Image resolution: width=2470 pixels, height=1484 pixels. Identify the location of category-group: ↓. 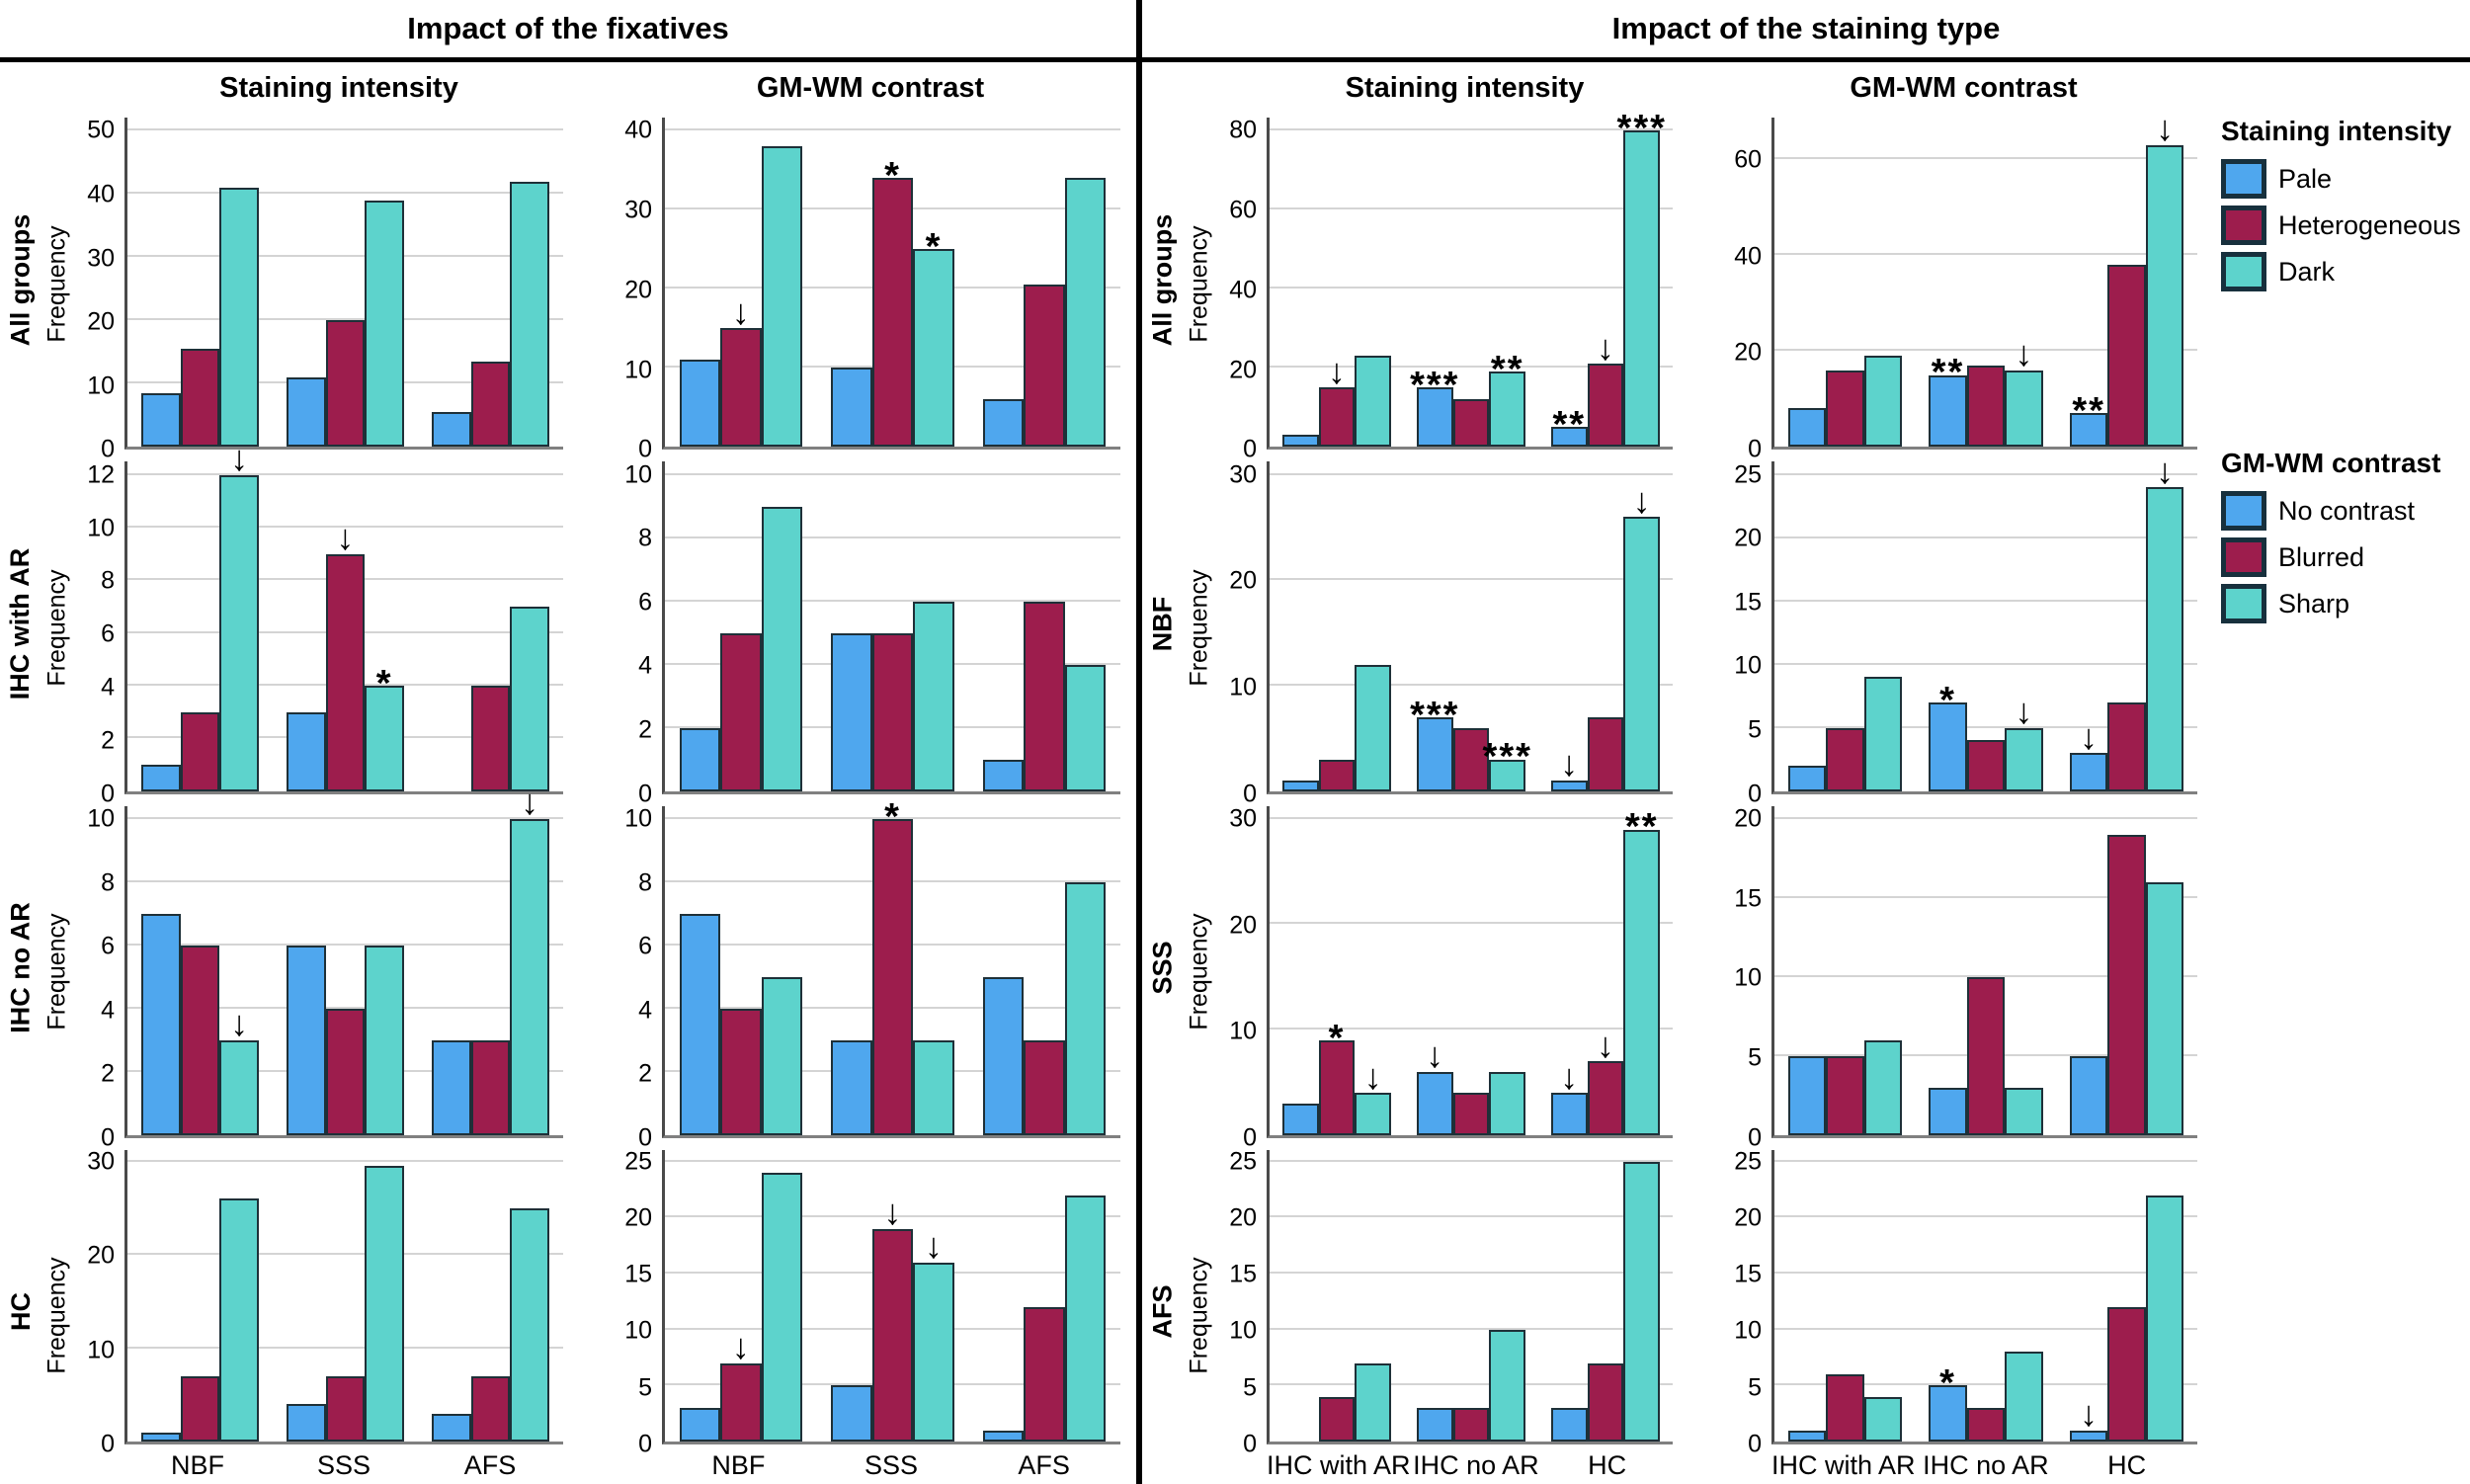
(1471, 970).